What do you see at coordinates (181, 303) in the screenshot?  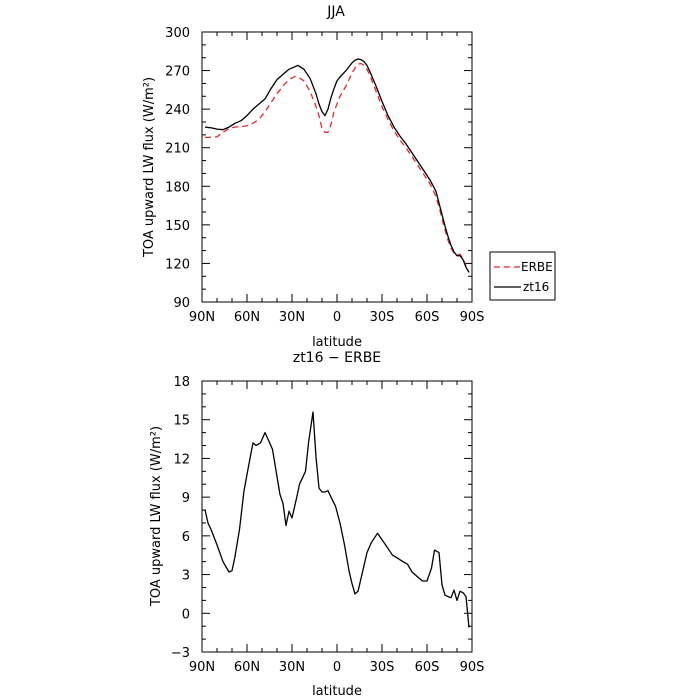 I see `top-y-tick-label: 90` at bounding box center [181, 303].